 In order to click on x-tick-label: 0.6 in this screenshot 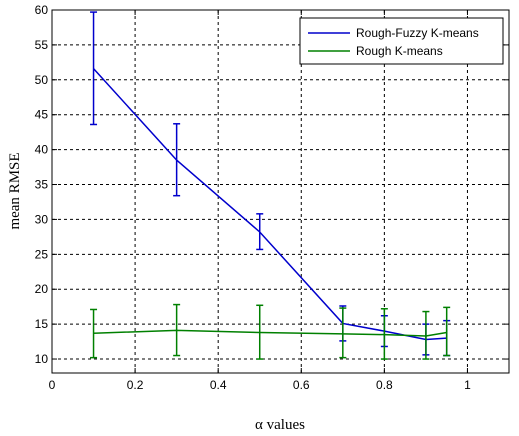, I will do `click(301, 385)`.